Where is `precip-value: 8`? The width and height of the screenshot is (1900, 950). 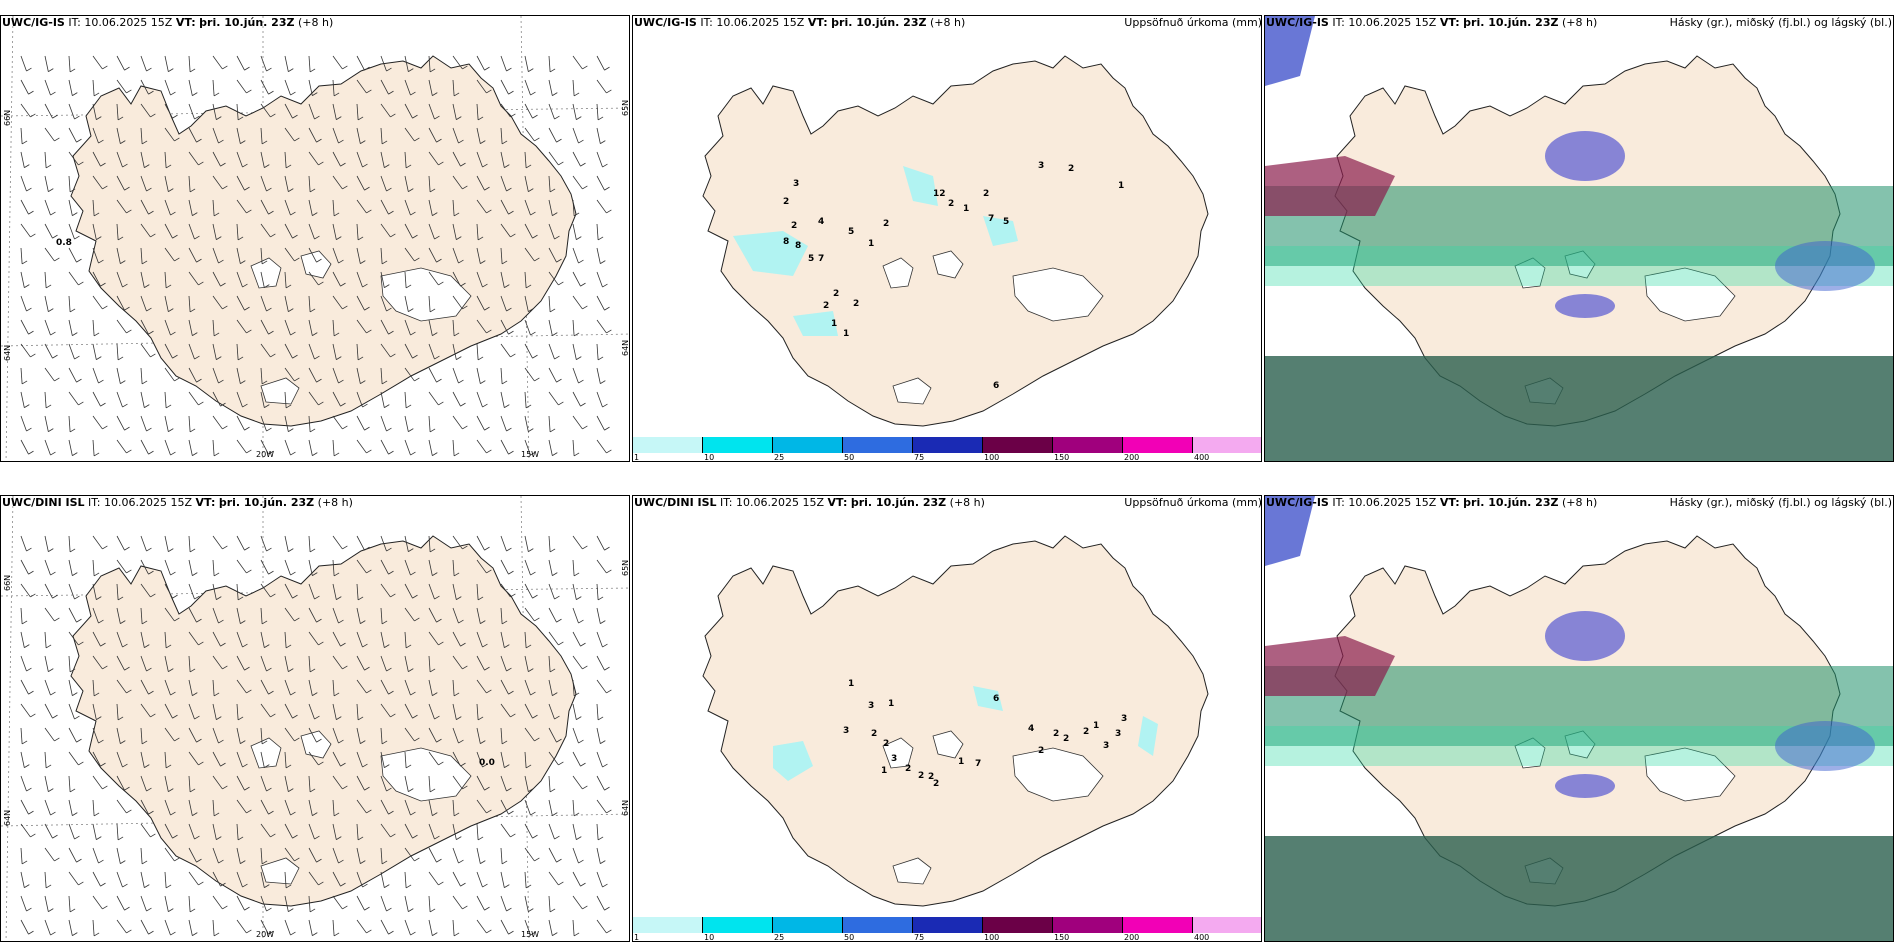 precip-value: 8 is located at coordinates (786, 242).